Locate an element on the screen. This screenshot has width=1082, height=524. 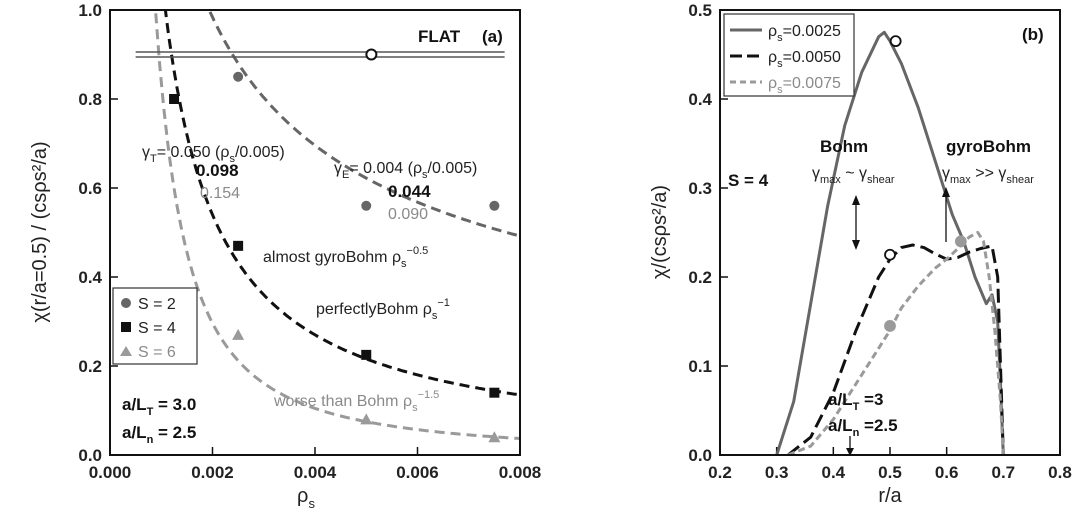
panel-b-legend: ρs=0.0025 ρs=0.0050 ρs=0.0075 is located at coordinates (789, 55).